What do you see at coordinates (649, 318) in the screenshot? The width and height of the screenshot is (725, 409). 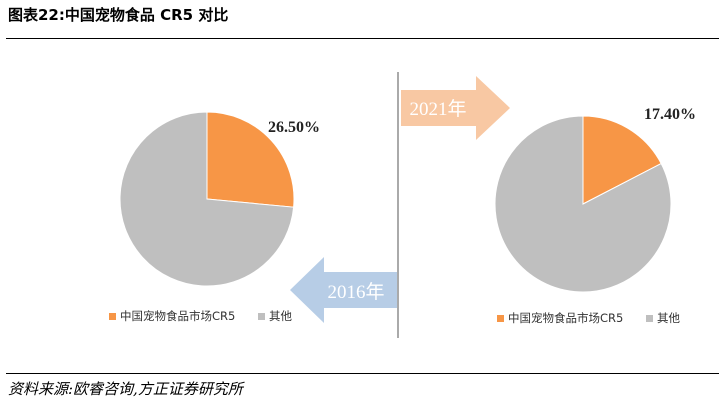 I see `pie-2021-legend-swatch-other` at bounding box center [649, 318].